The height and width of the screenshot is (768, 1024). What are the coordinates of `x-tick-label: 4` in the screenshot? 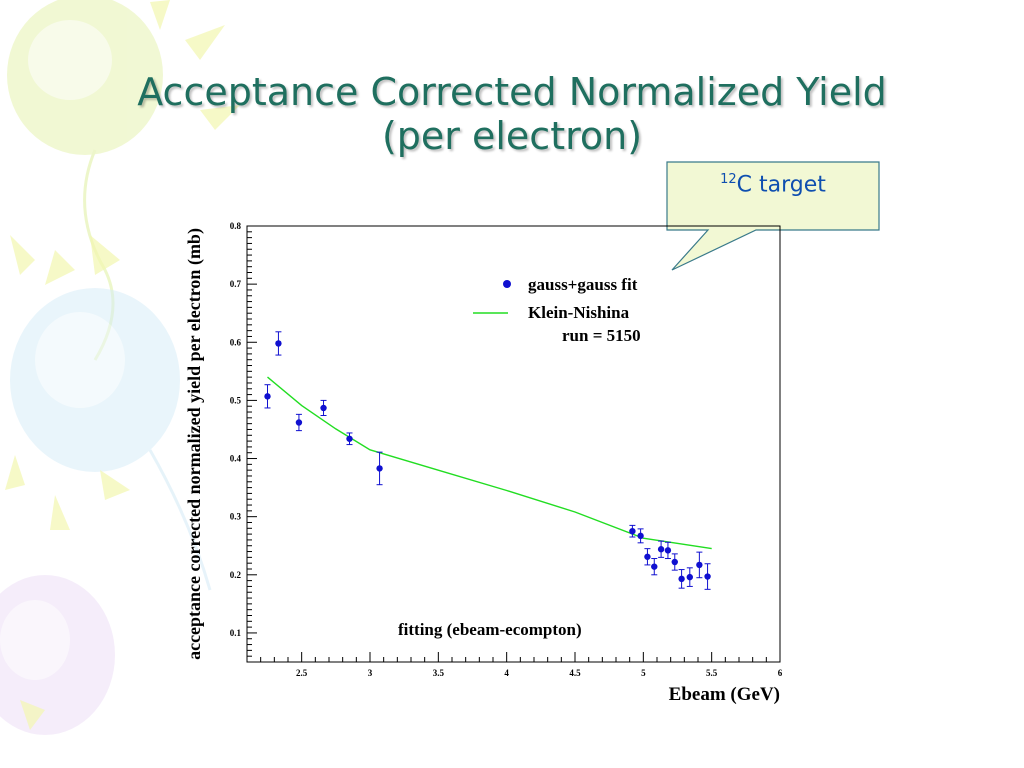 It's located at (506, 673).